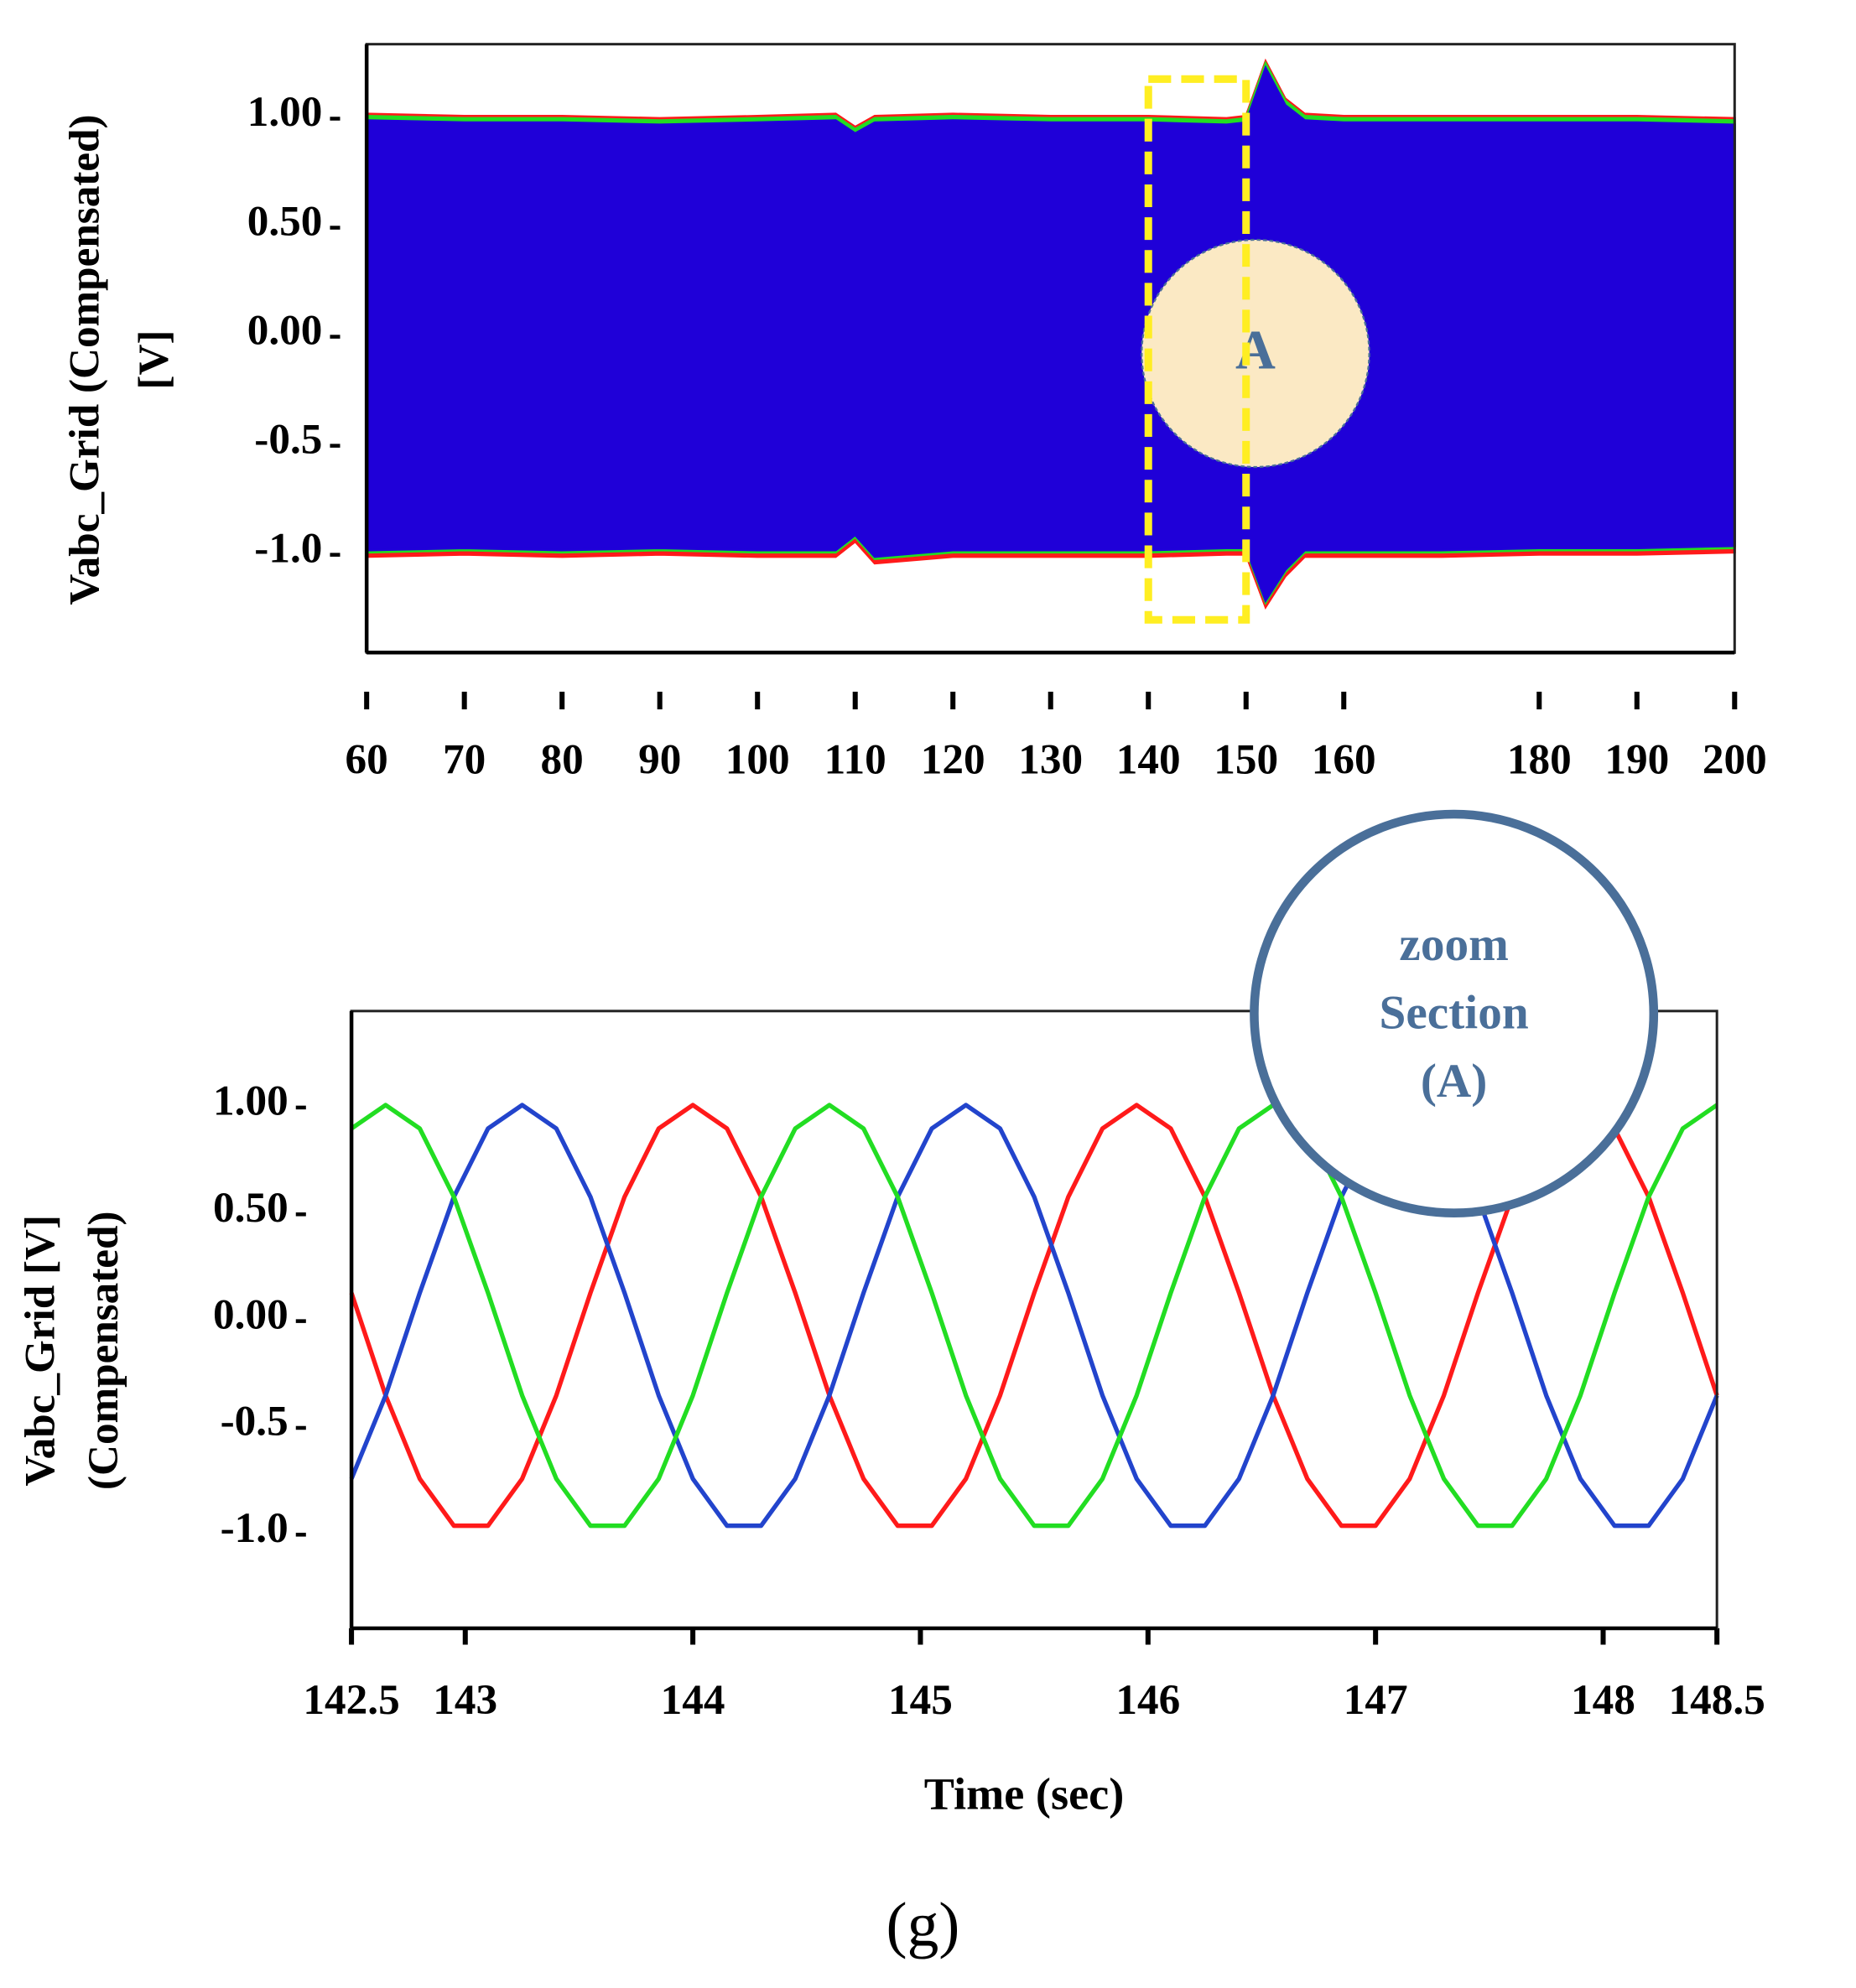  I want to click on x-tick-label: 147, so click(1376, 1700).